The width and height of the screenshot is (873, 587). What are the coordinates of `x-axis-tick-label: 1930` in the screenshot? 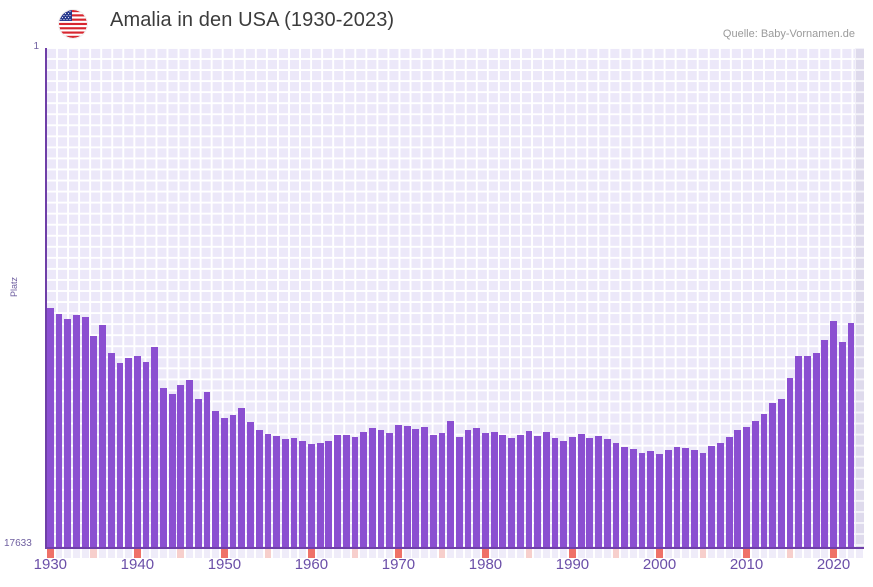 It's located at (50, 564).